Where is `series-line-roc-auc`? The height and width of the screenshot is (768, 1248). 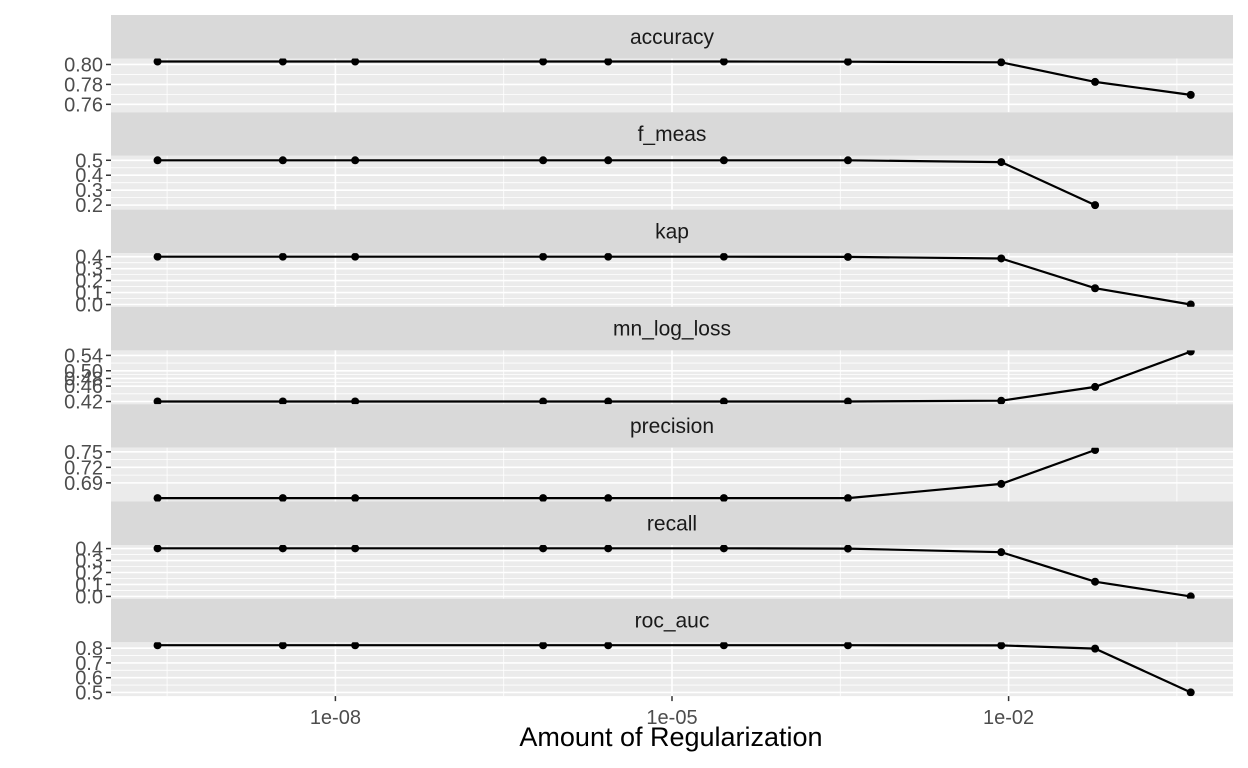
series-line-roc-auc is located at coordinates (674, 669).